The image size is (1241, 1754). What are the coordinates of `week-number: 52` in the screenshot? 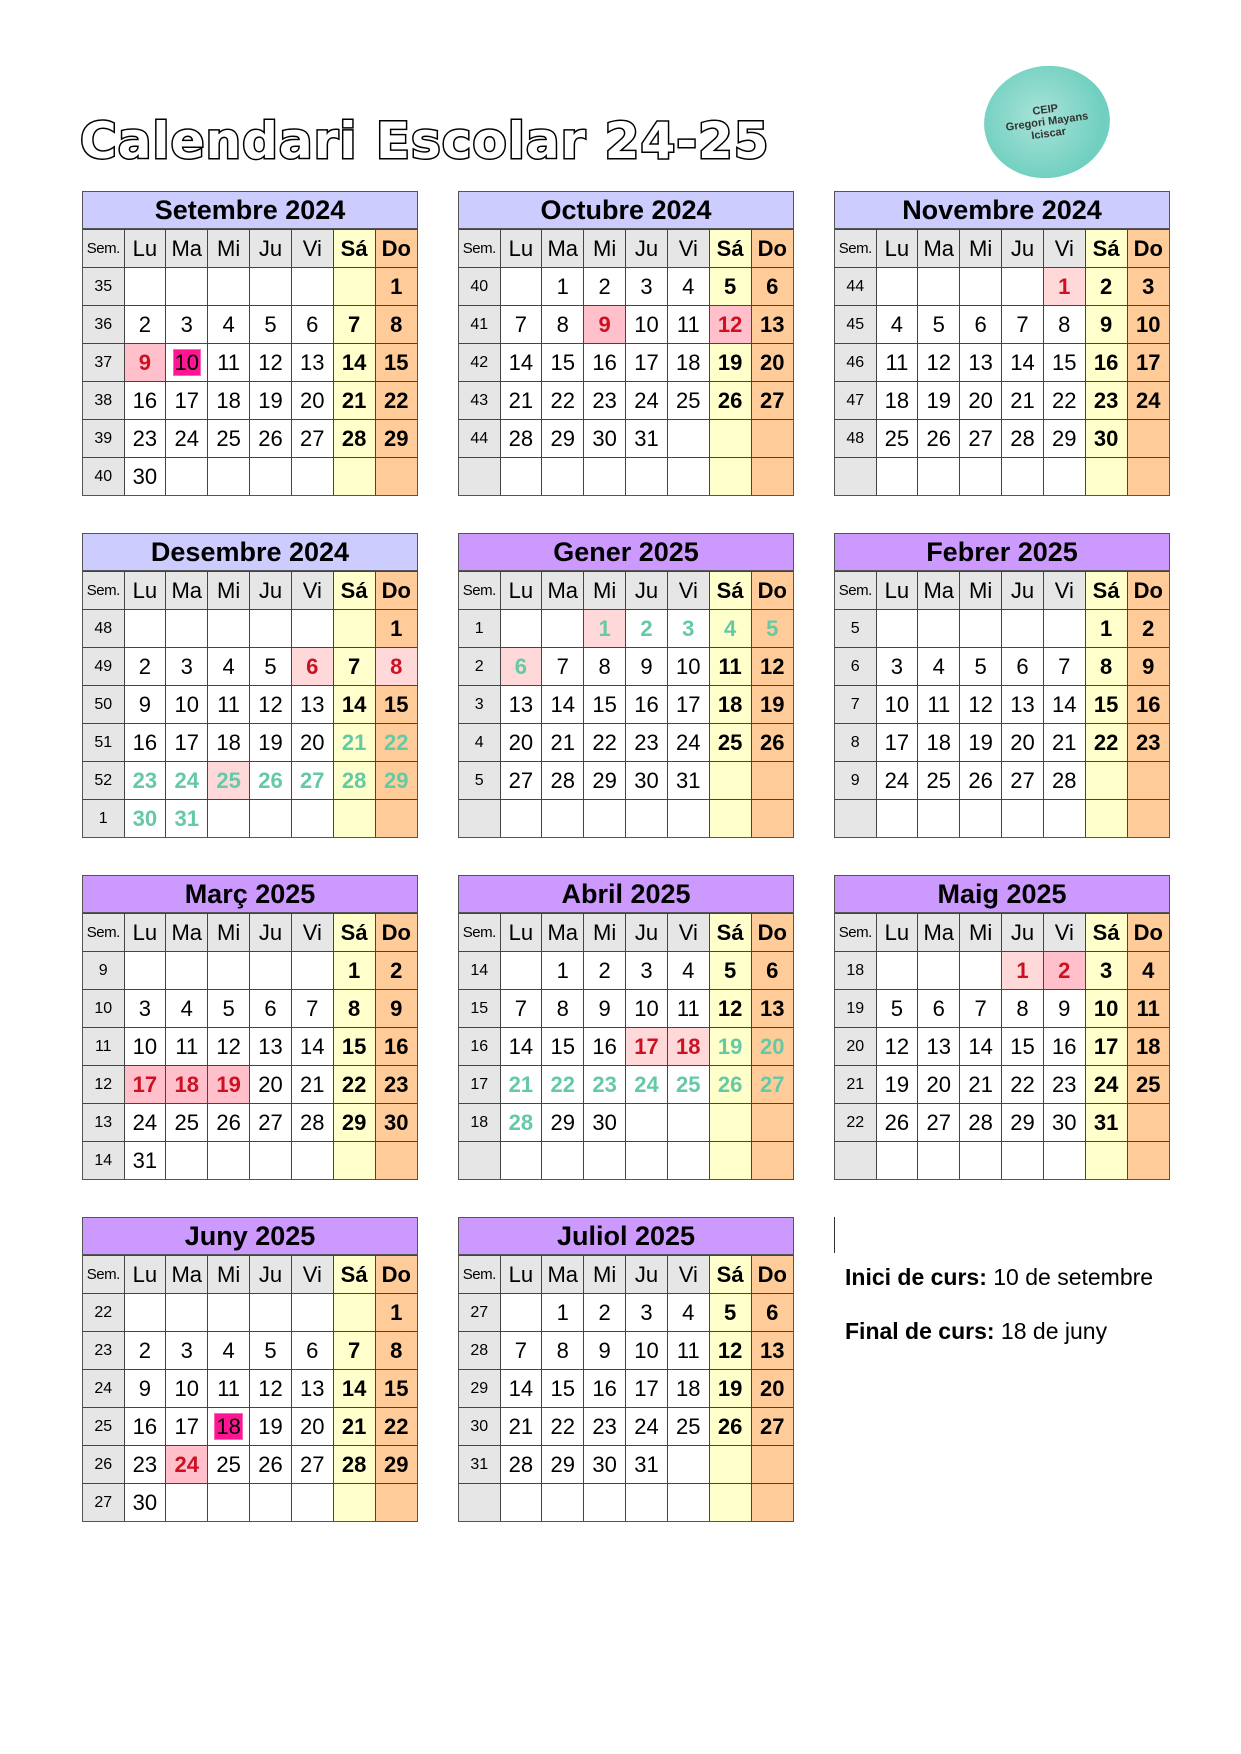 It's located at (104, 780).